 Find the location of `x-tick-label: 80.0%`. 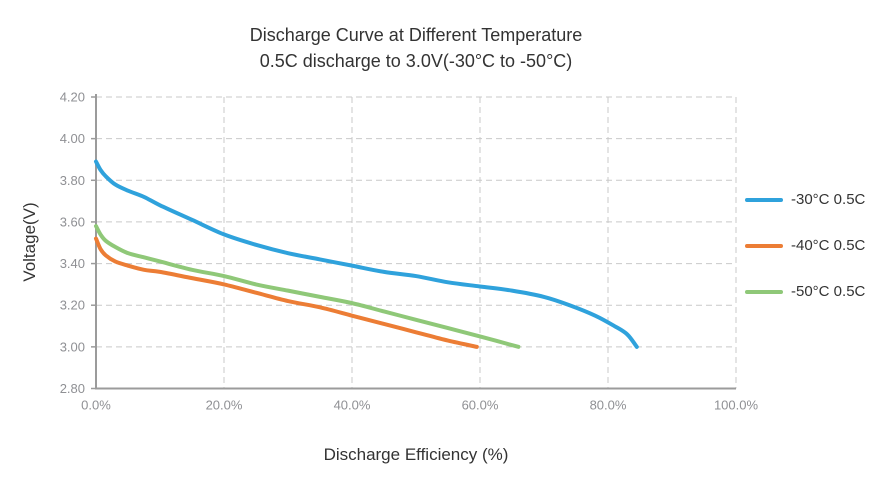

x-tick-label: 80.0% is located at coordinates (608, 405).